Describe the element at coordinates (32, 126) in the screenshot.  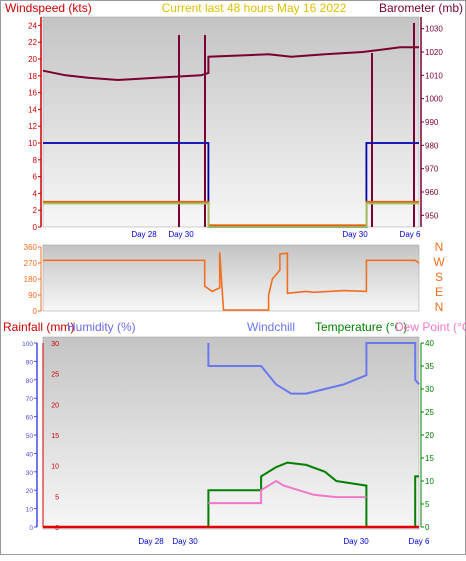
I see `windspeed-tick-label: 12` at that location.